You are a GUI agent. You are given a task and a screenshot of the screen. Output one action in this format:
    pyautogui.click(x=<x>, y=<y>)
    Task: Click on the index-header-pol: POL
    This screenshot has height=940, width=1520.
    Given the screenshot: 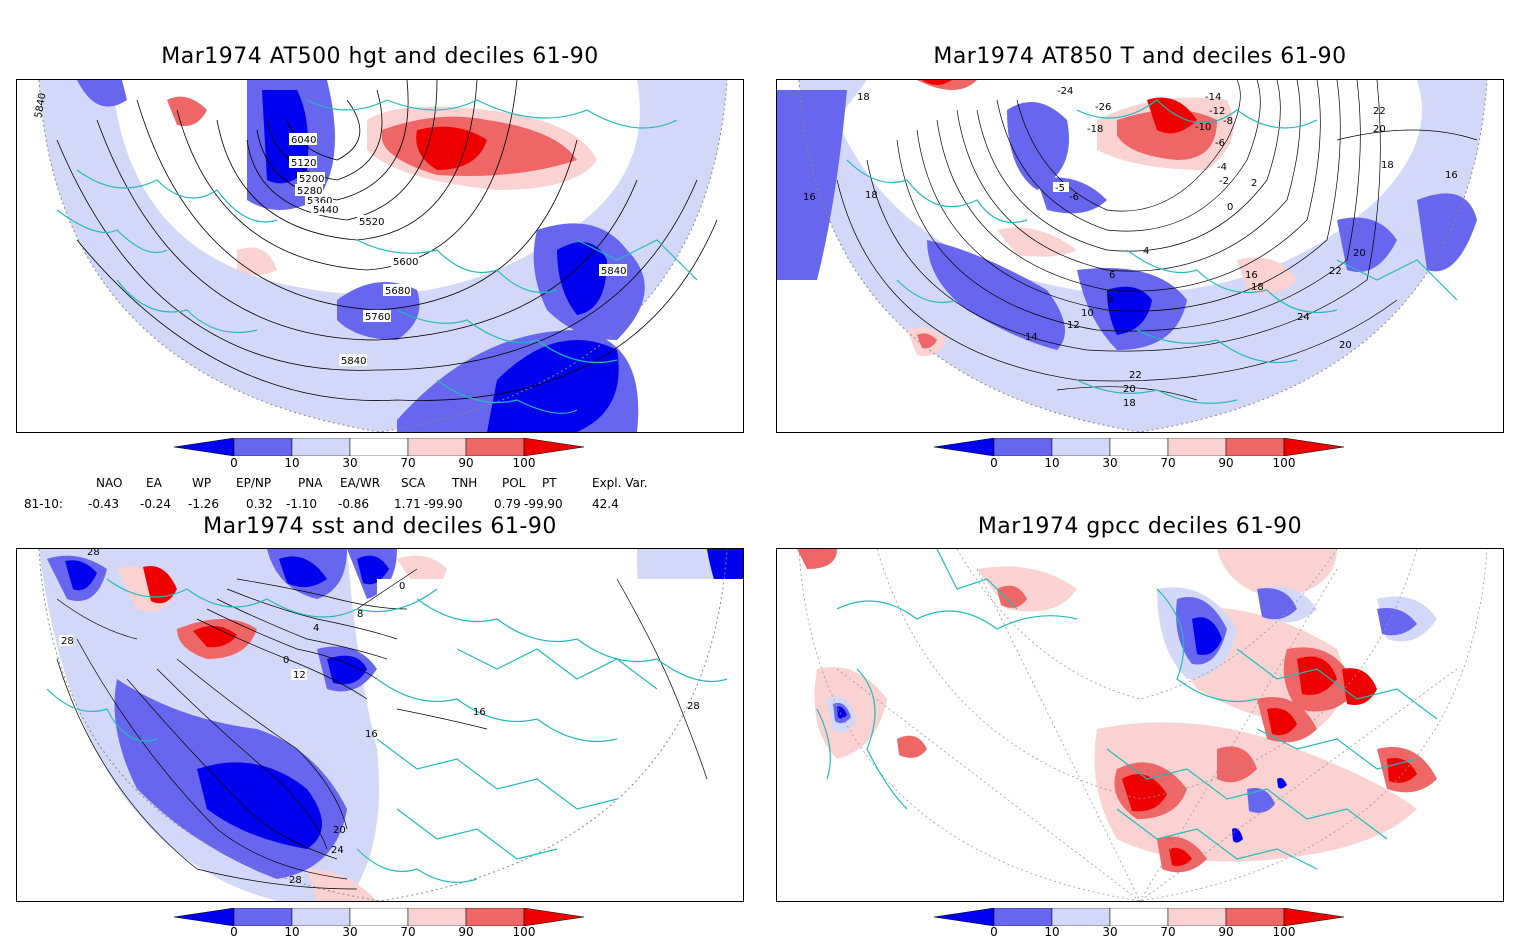 What is the action you would take?
    pyautogui.click(x=514, y=483)
    